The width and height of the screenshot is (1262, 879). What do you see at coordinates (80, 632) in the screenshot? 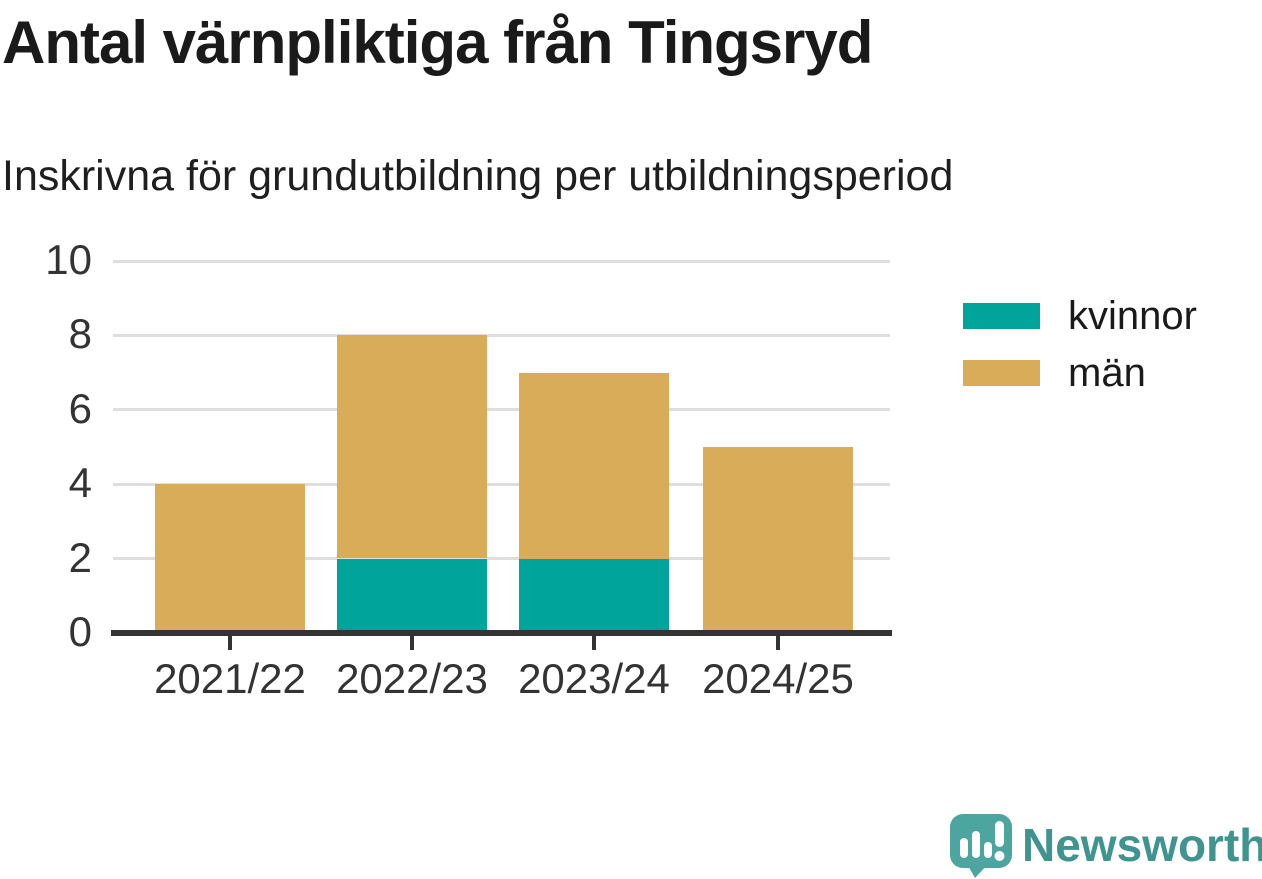
I see `y-axis-tick-label: 0` at bounding box center [80, 632].